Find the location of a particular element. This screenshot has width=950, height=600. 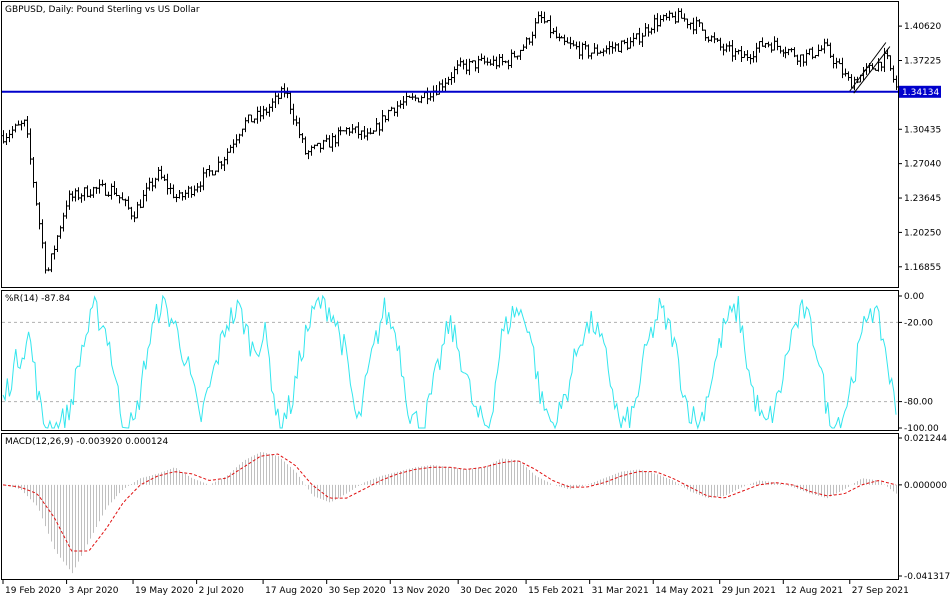

time-tick-label: 30 Dec 2020 is located at coordinates (489, 591).